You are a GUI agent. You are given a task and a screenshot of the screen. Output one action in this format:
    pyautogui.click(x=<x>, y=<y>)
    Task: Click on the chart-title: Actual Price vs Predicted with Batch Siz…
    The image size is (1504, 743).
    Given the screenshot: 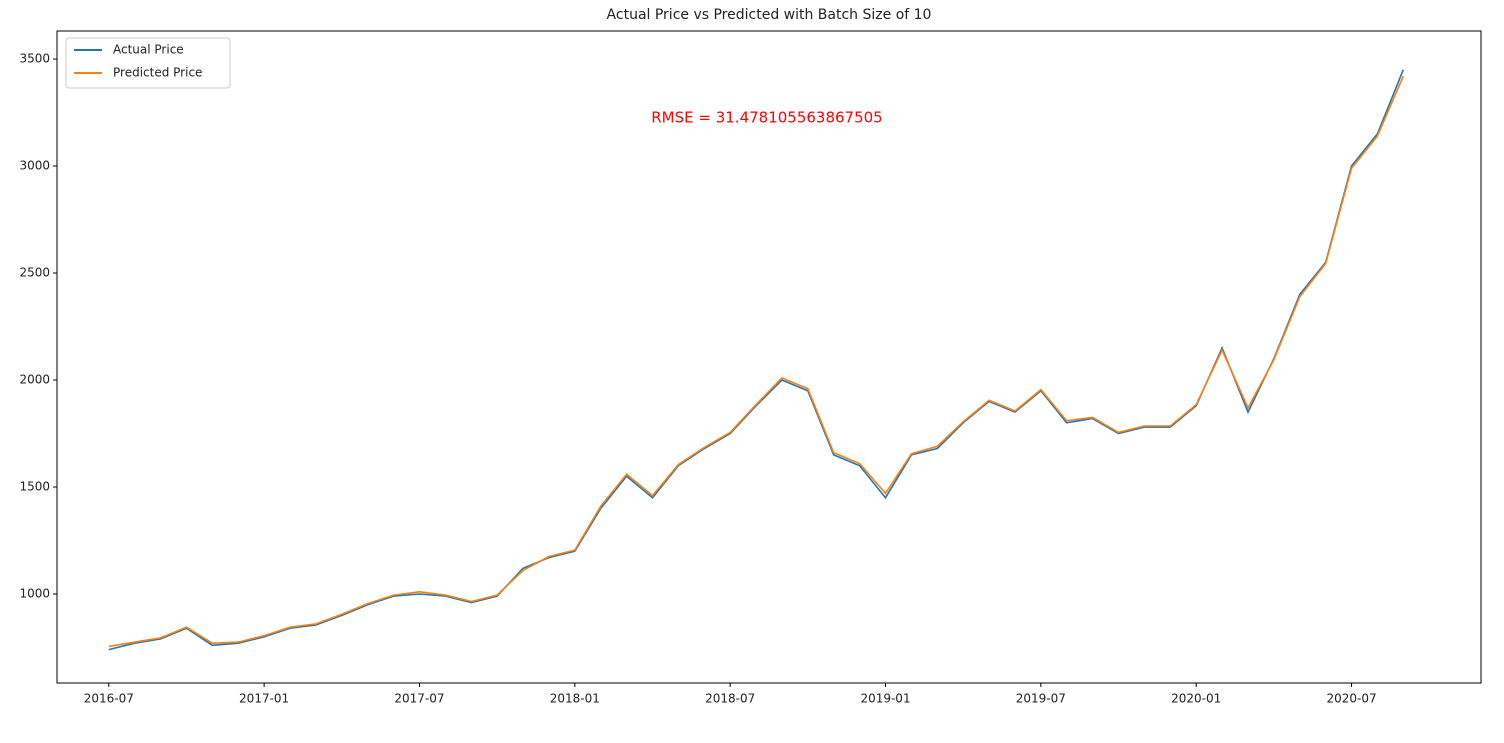 What is the action you would take?
    pyautogui.click(x=769, y=15)
    